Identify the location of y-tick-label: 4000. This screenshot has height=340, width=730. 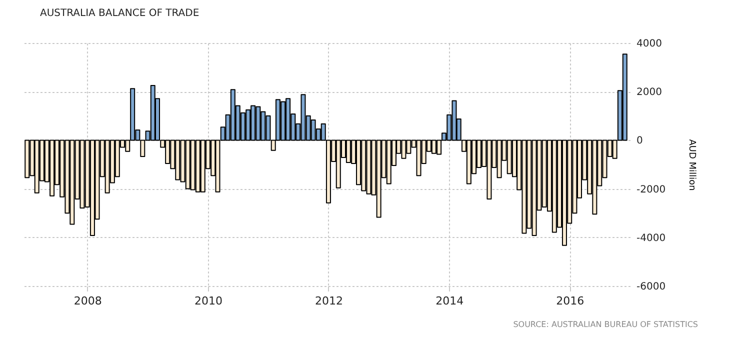
(649, 44).